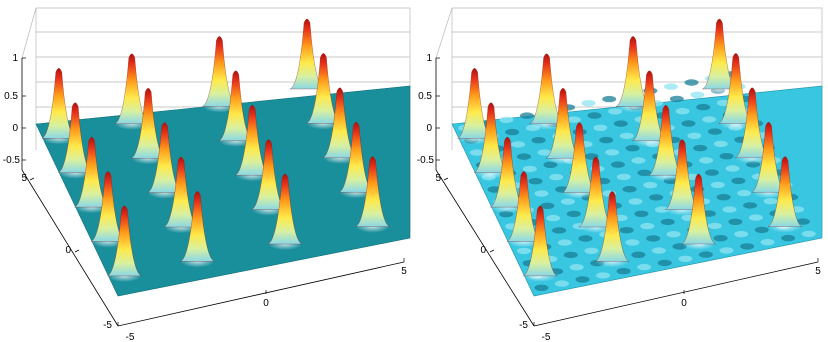  I want to click on x-axis-line-left, so click(261, 294).